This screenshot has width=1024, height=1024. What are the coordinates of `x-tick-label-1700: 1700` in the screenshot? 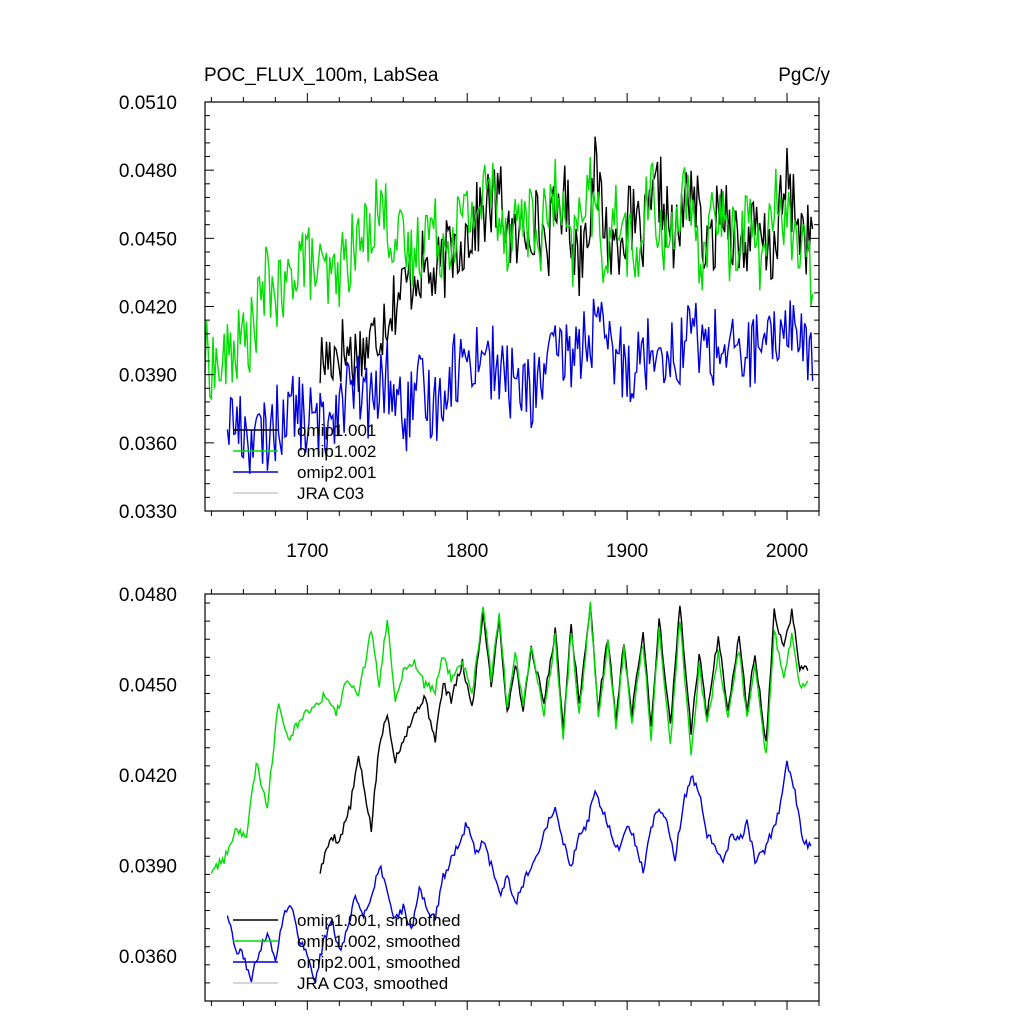 It's located at (307, 551).